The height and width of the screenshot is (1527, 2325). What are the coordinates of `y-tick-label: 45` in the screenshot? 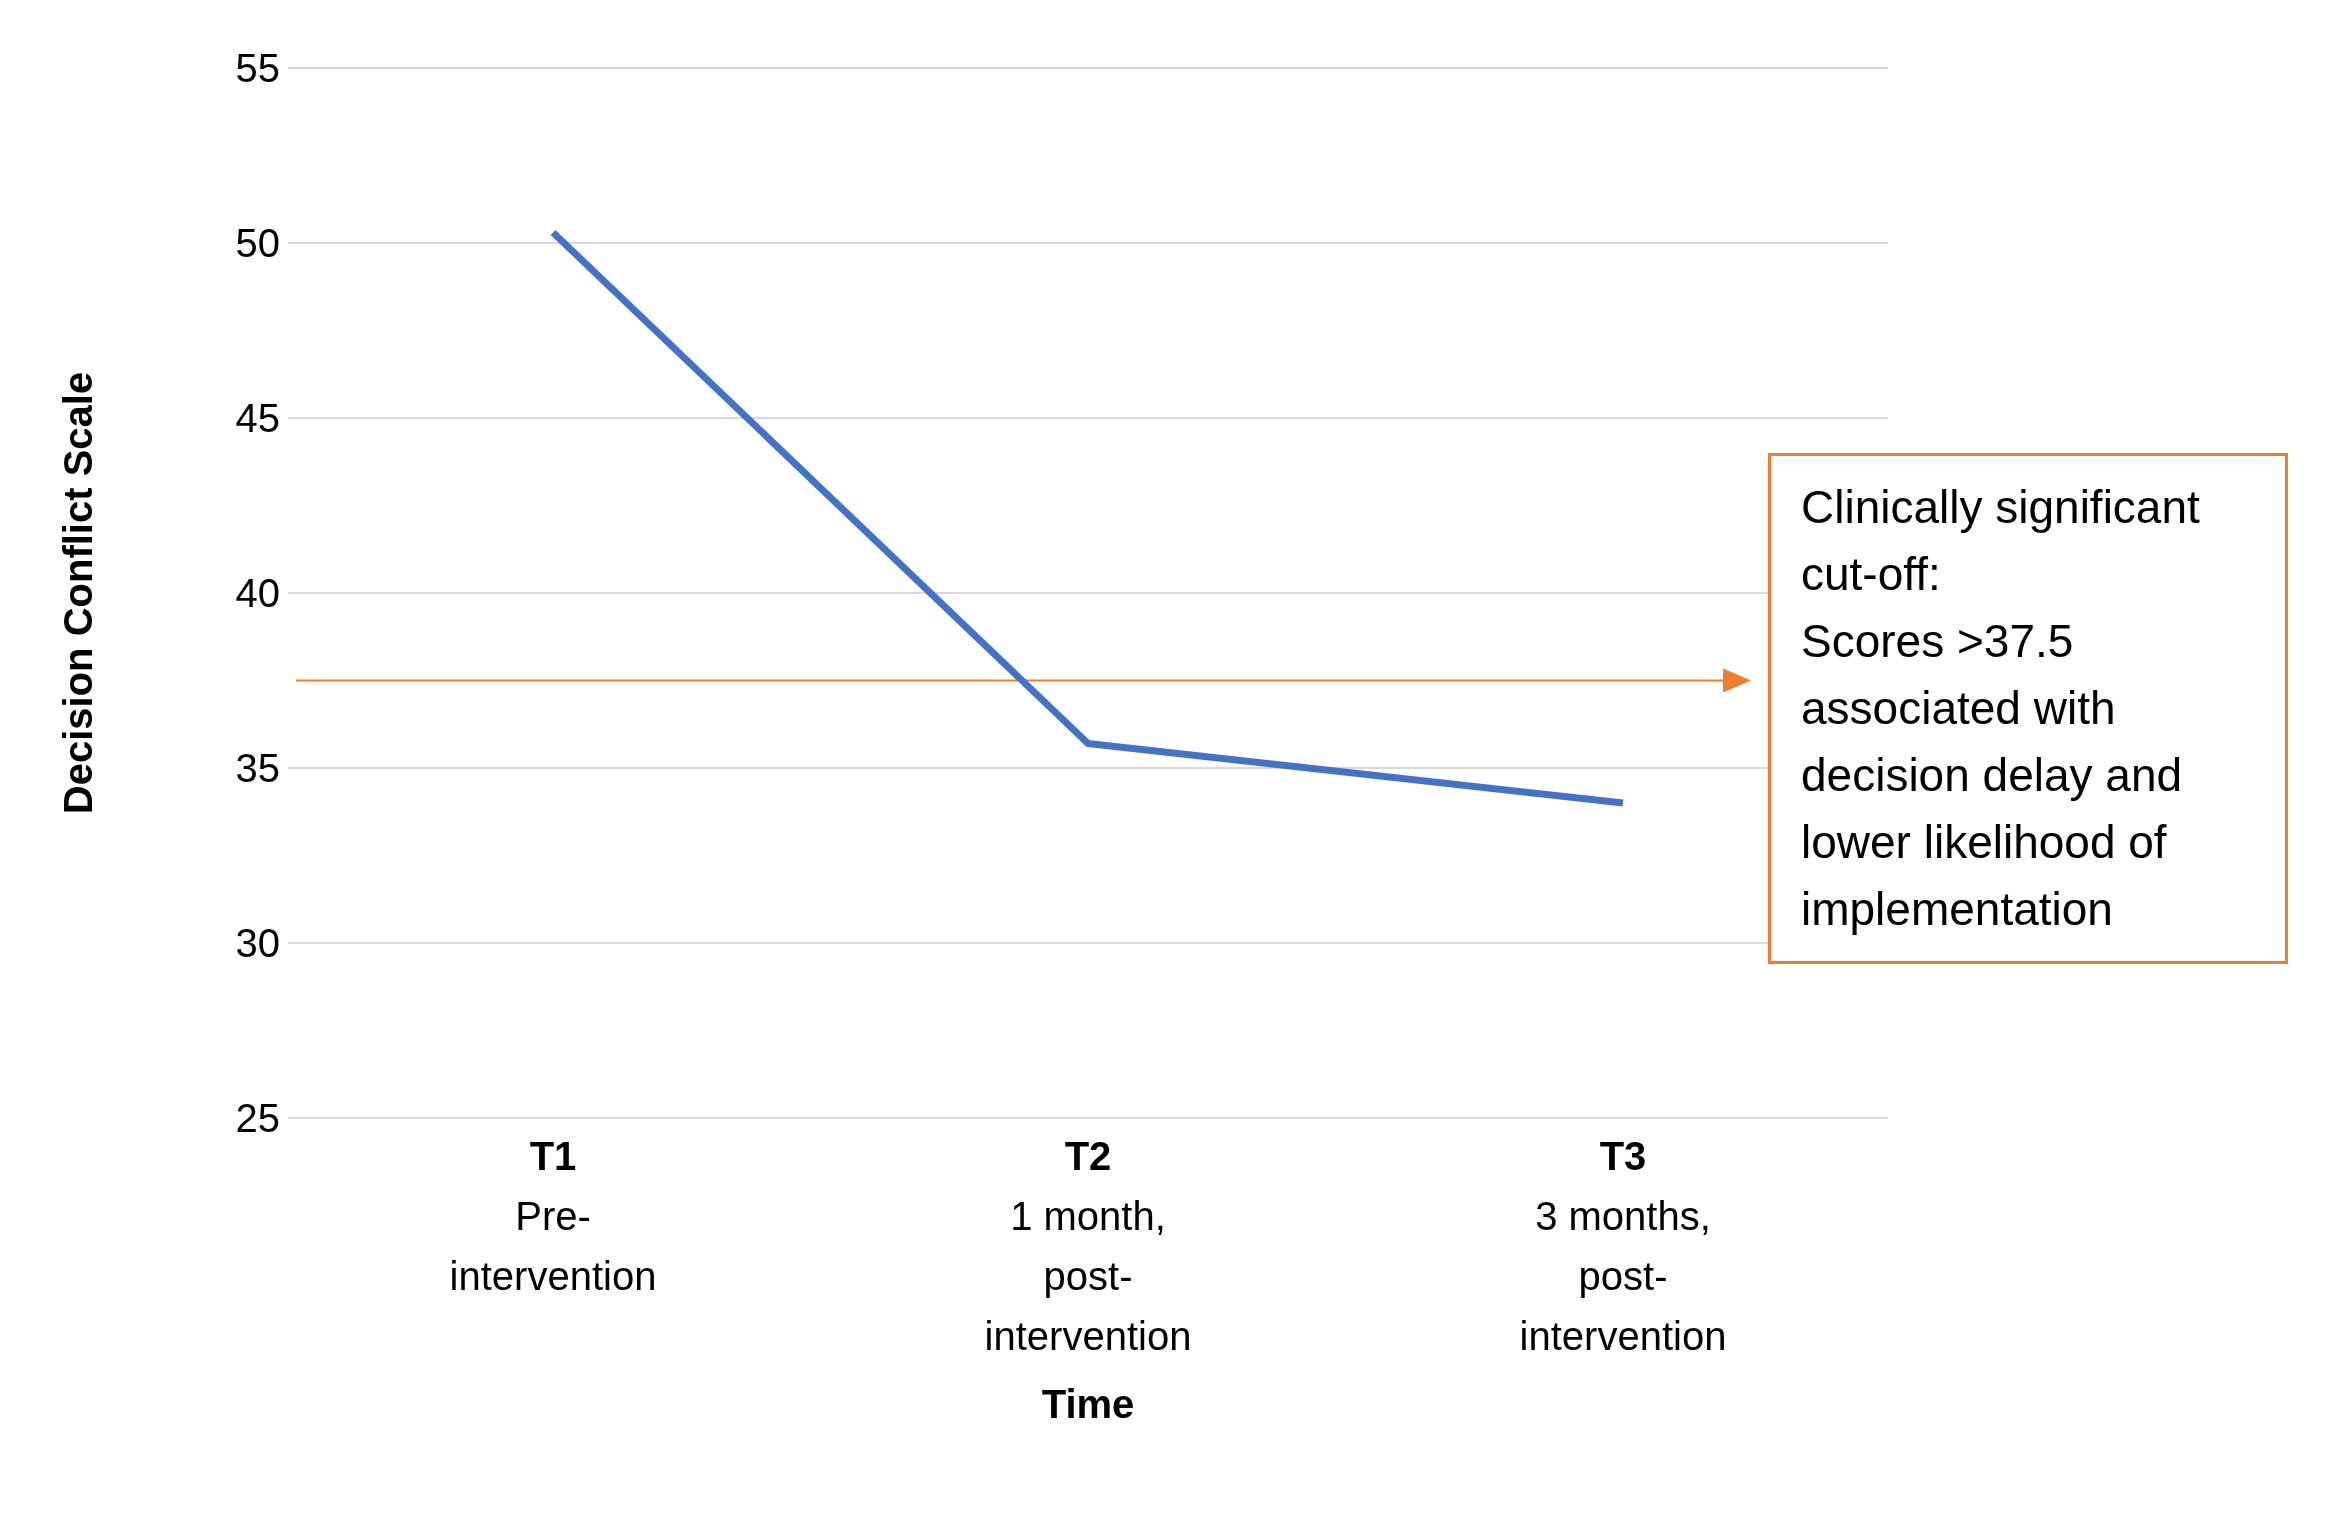 It's located at (257, 418).